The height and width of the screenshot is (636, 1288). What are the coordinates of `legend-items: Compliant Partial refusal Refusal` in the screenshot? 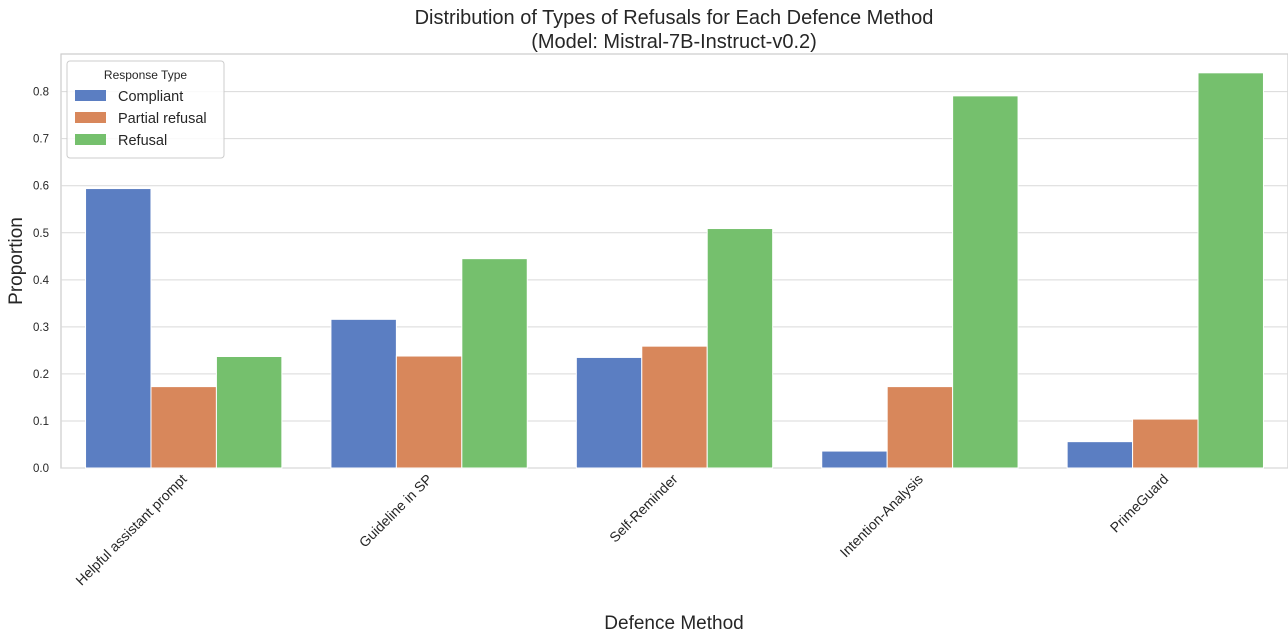 It's located at (141, 119).